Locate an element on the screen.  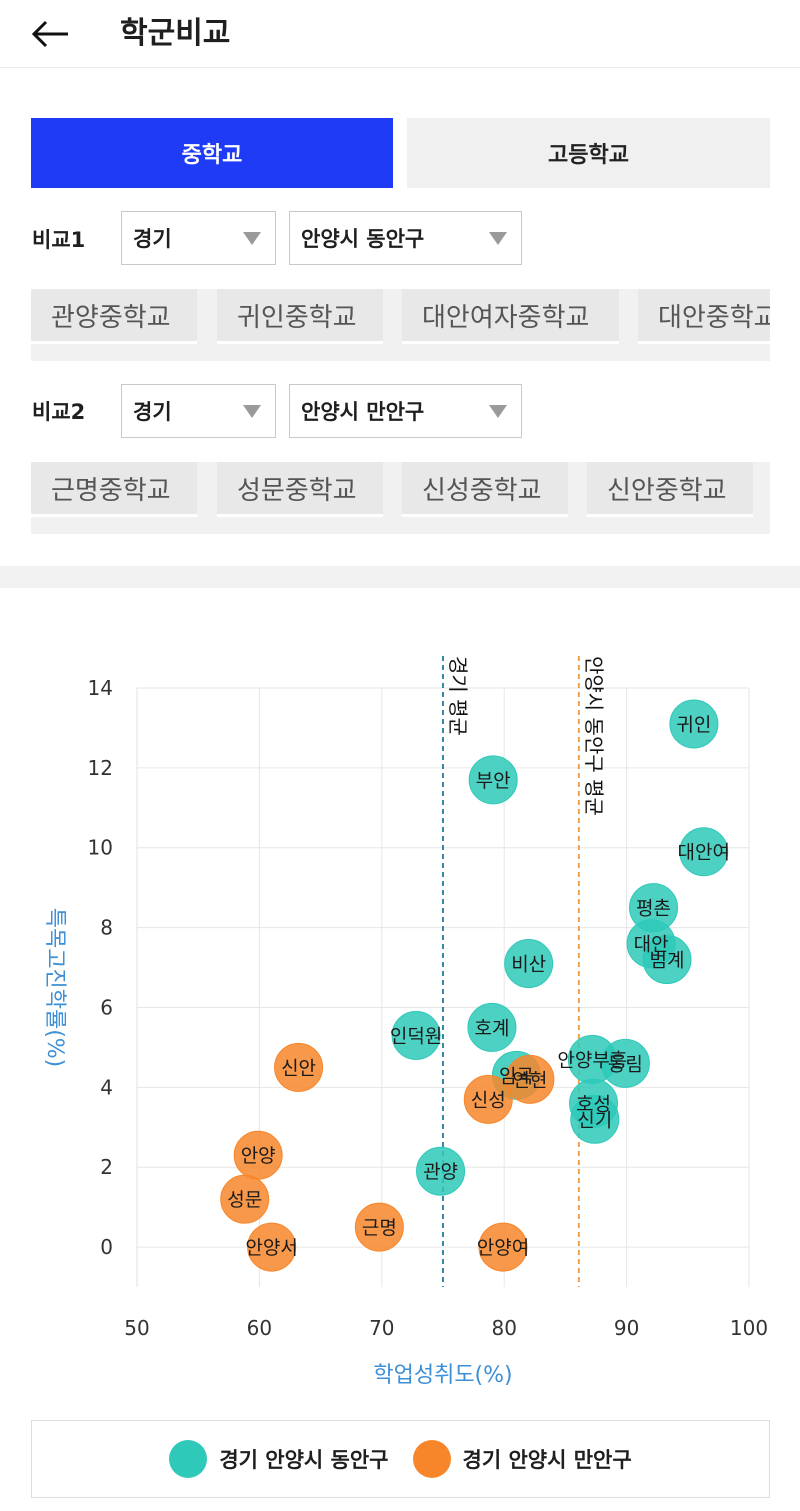
data-point-label: 안양 is located at coordinates (258, 1156).